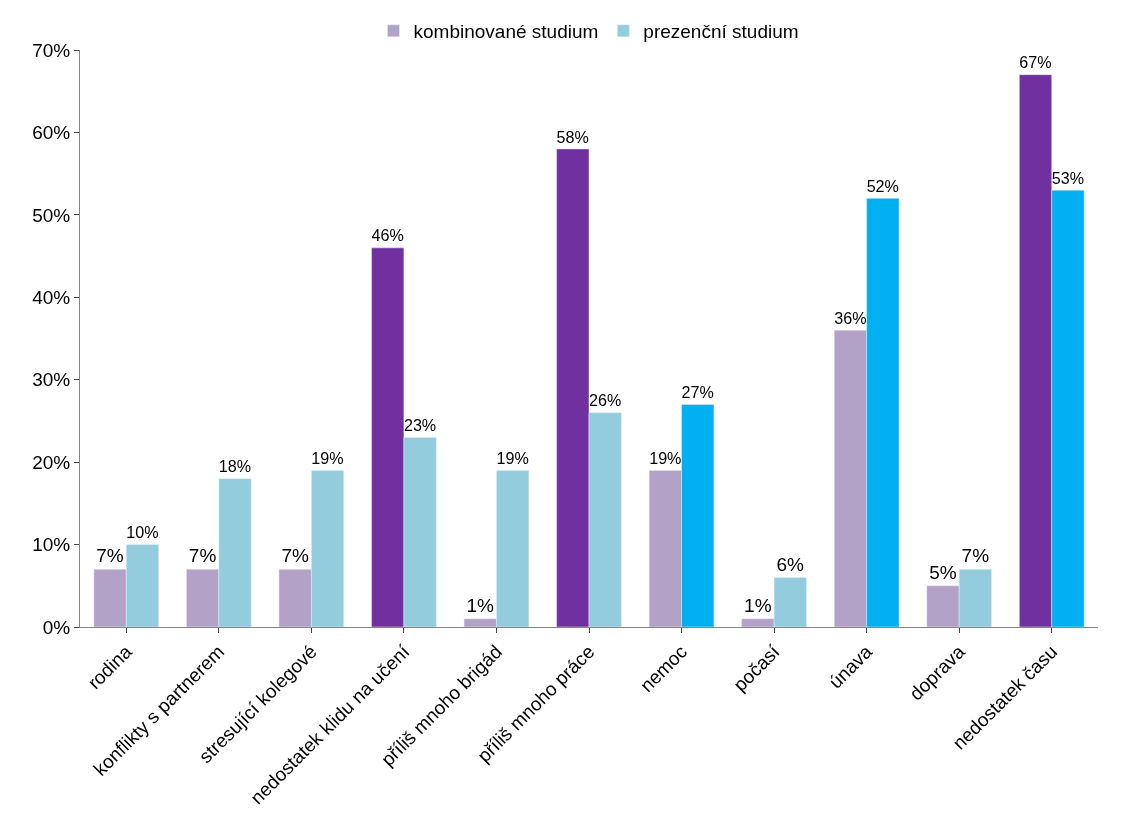 This screenshot has height=827, width=1128. What do you see at coordinates (387, 235) in the screenshot?
I see `data-label: 46%` at bounding box center [387, 235].